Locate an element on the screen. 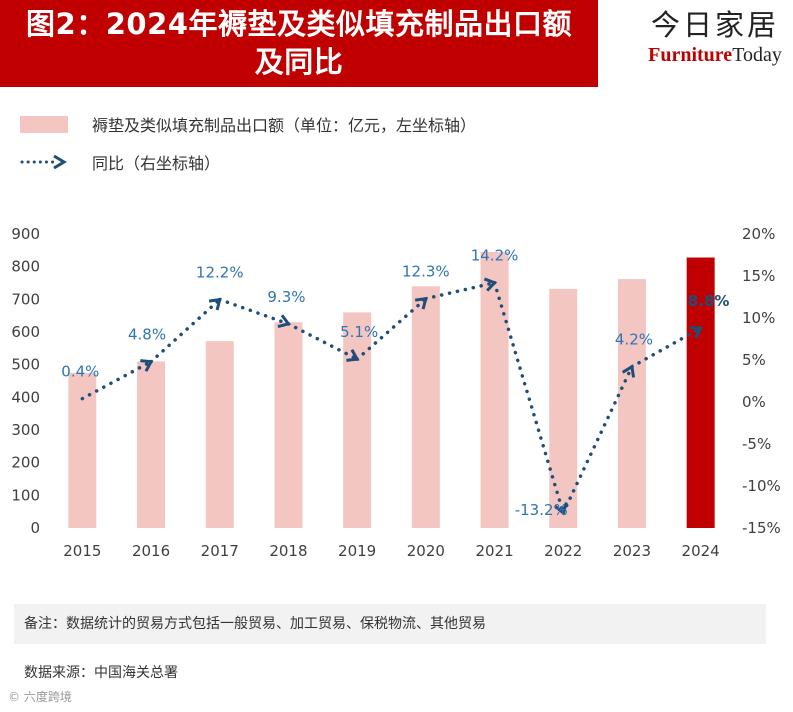 The height and width of the screenshot is (712, 793). data-label: 14.2% is located at coordinates (495, 256).